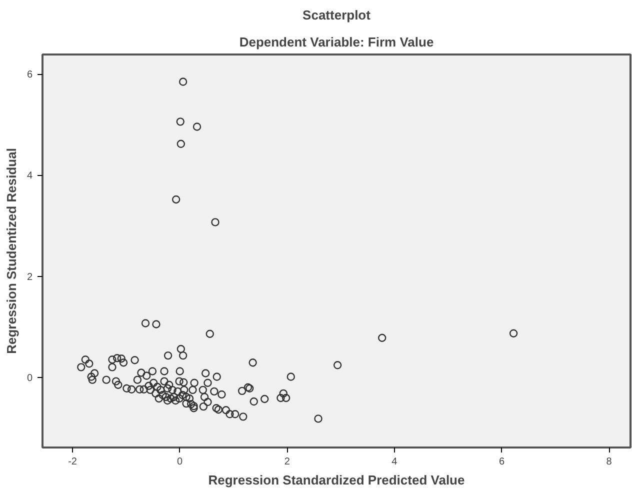 This screenshot has width=632, height=490. I want to click on chart-title: Scatterplot, so click(337, 15).